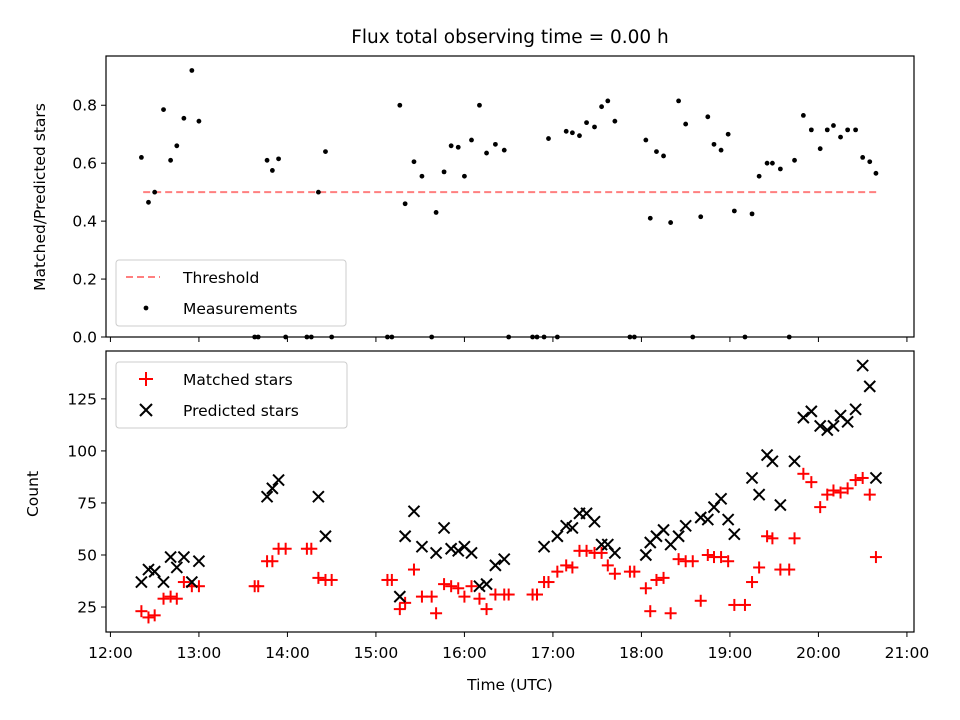 The width and height of the screenshot is (960, 720). I want to click on bottom-y-ticks: 25 50 75 100 125, so click(86, 503).